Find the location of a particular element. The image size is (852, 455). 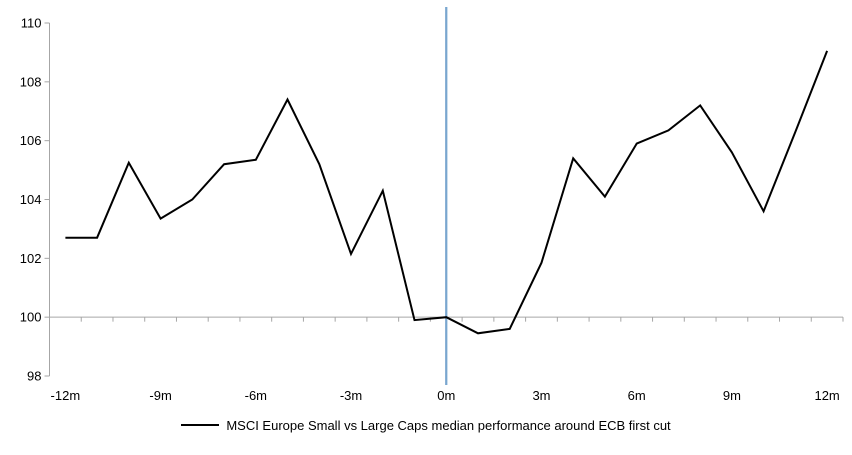

x-axis-label: 0m is located at coordinates (446, 395).